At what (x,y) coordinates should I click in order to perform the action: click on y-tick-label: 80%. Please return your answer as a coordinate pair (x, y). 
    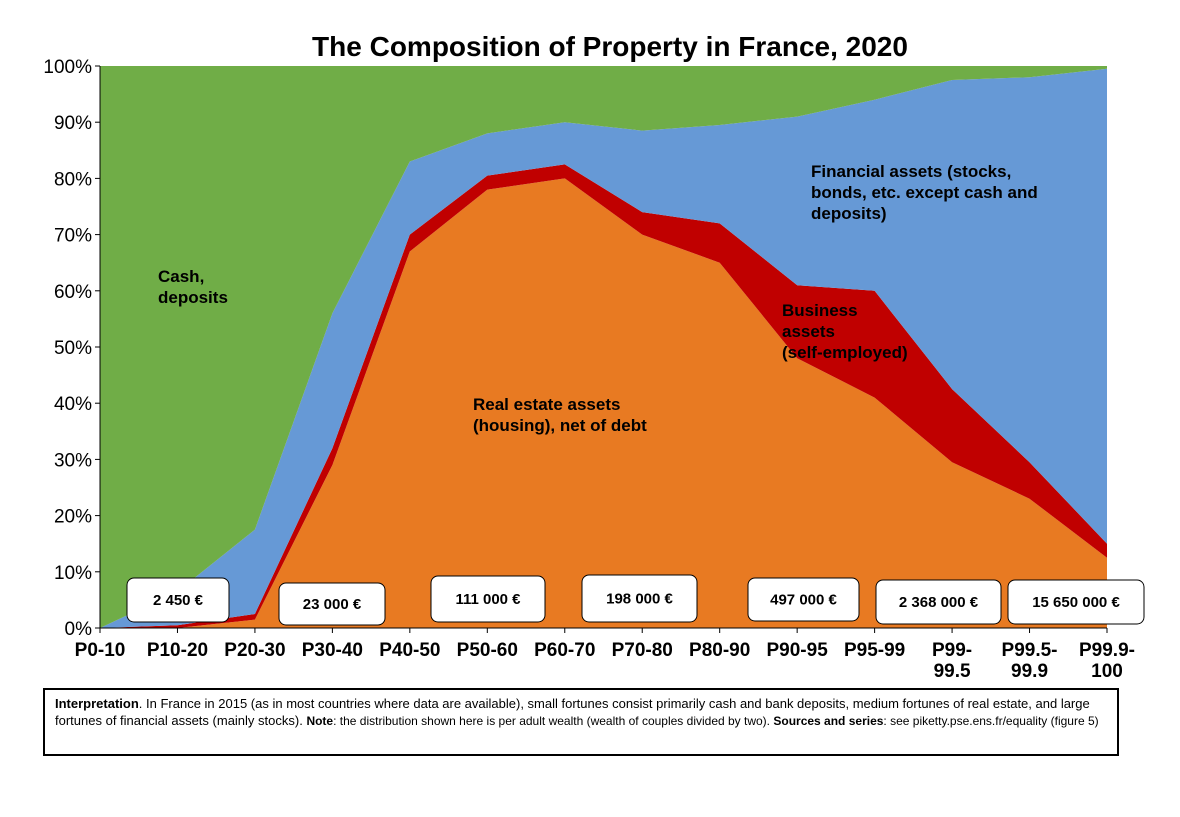
    Looking at the image, I should click on (73, 179).